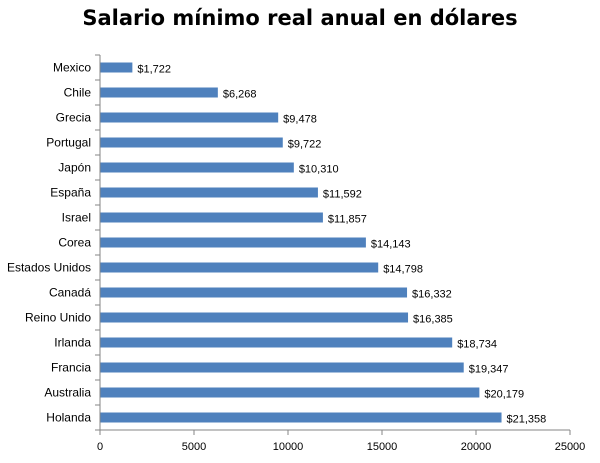 This screenshot has width=600, height=463. I want to click on category-label: Portugal, so click(68, 143).